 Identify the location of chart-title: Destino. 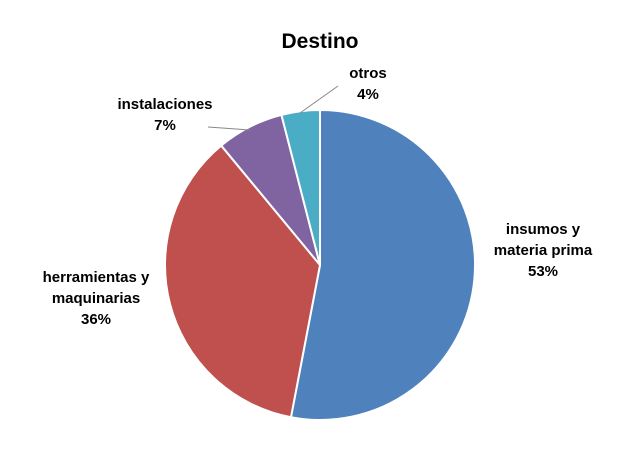
(320, 41).